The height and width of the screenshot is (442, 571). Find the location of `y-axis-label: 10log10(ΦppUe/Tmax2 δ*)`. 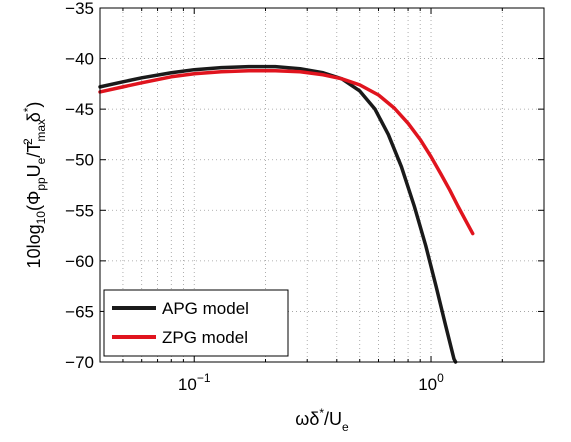

y-axis-label: 10log10(ΦppUe/Tmax2 δ*) is located at coordinates (34, 185).